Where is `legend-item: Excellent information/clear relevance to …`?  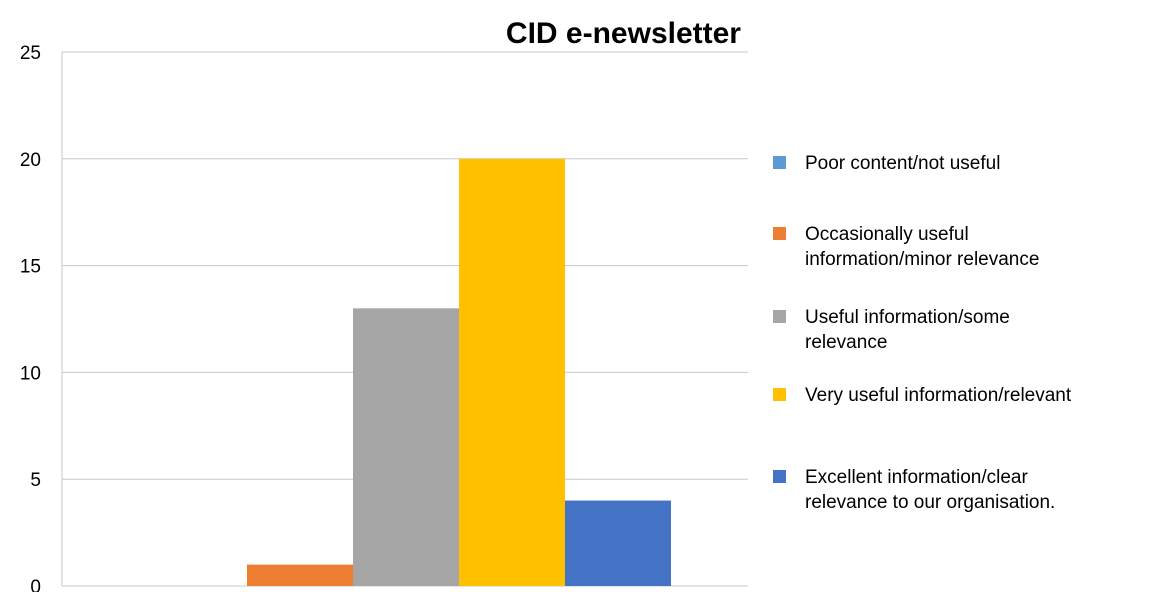
legend-item: Excellent information/clear relevance to … is located at coordinates (914, 490).